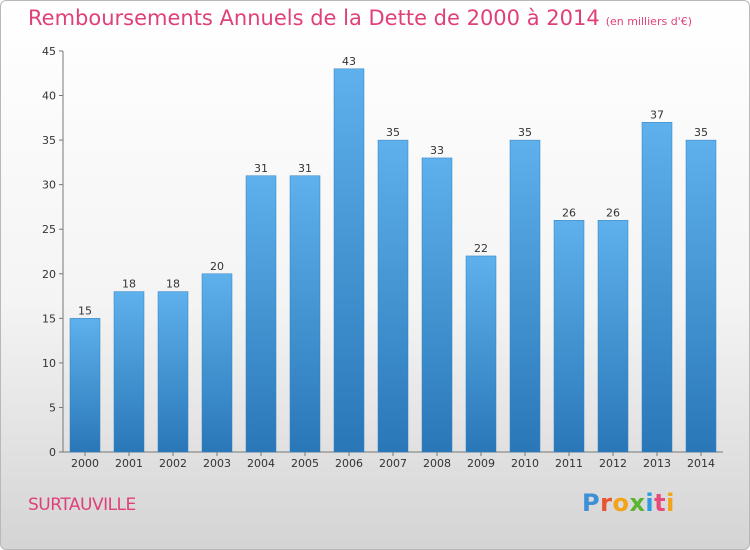 The image size is (750, 550). Describe the element at coordinates (637, 503) in the screenshot. I see `logo-letter: x` at that location.